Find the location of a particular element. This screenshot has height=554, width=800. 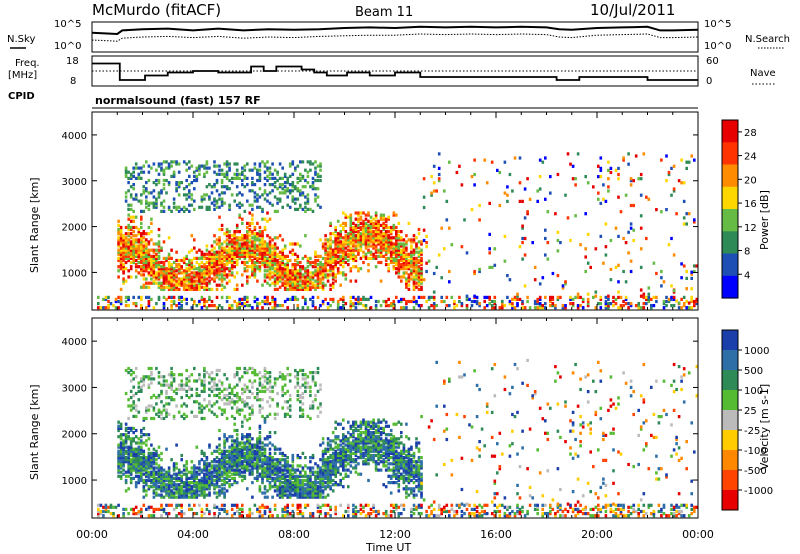

colorbar-swatch is located at coordinates (730, 220).